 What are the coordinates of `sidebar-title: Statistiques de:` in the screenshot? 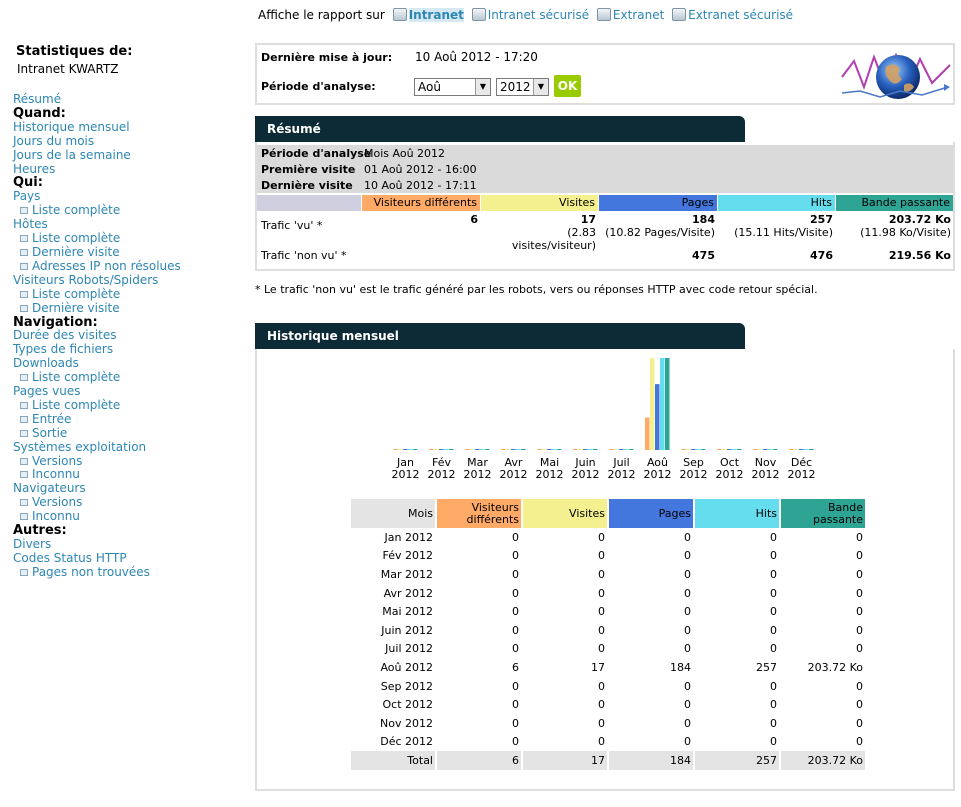 It's located at (74, 51).